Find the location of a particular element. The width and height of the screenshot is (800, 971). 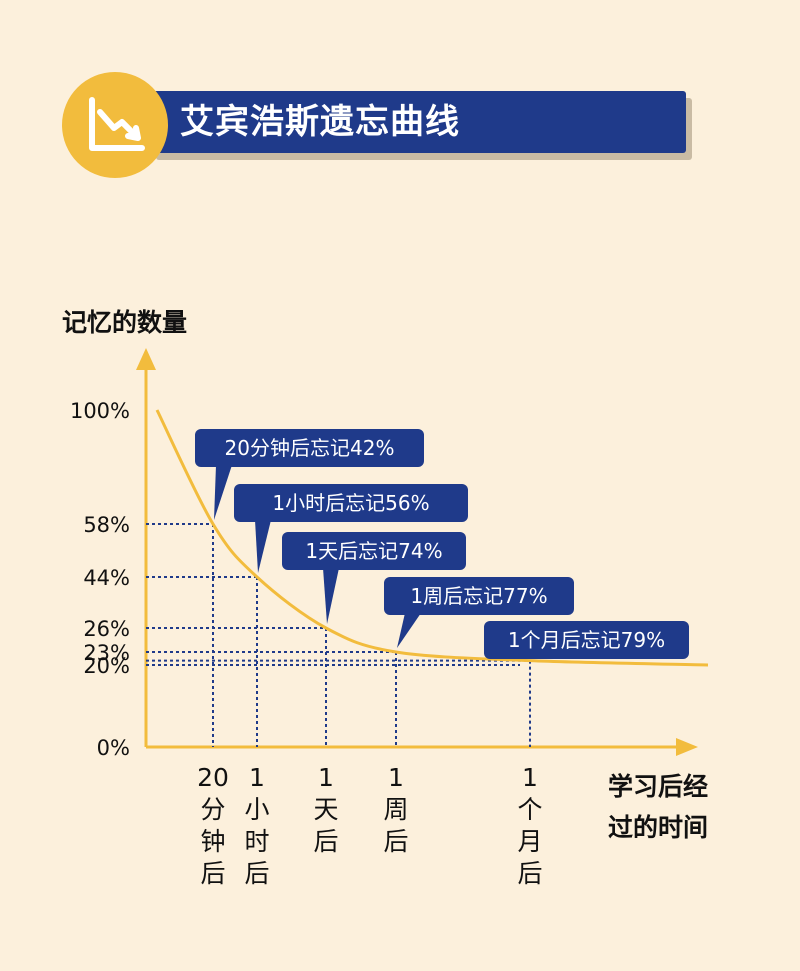

callout: 20分钟后忘记42% is located at coordinates (309, 474).